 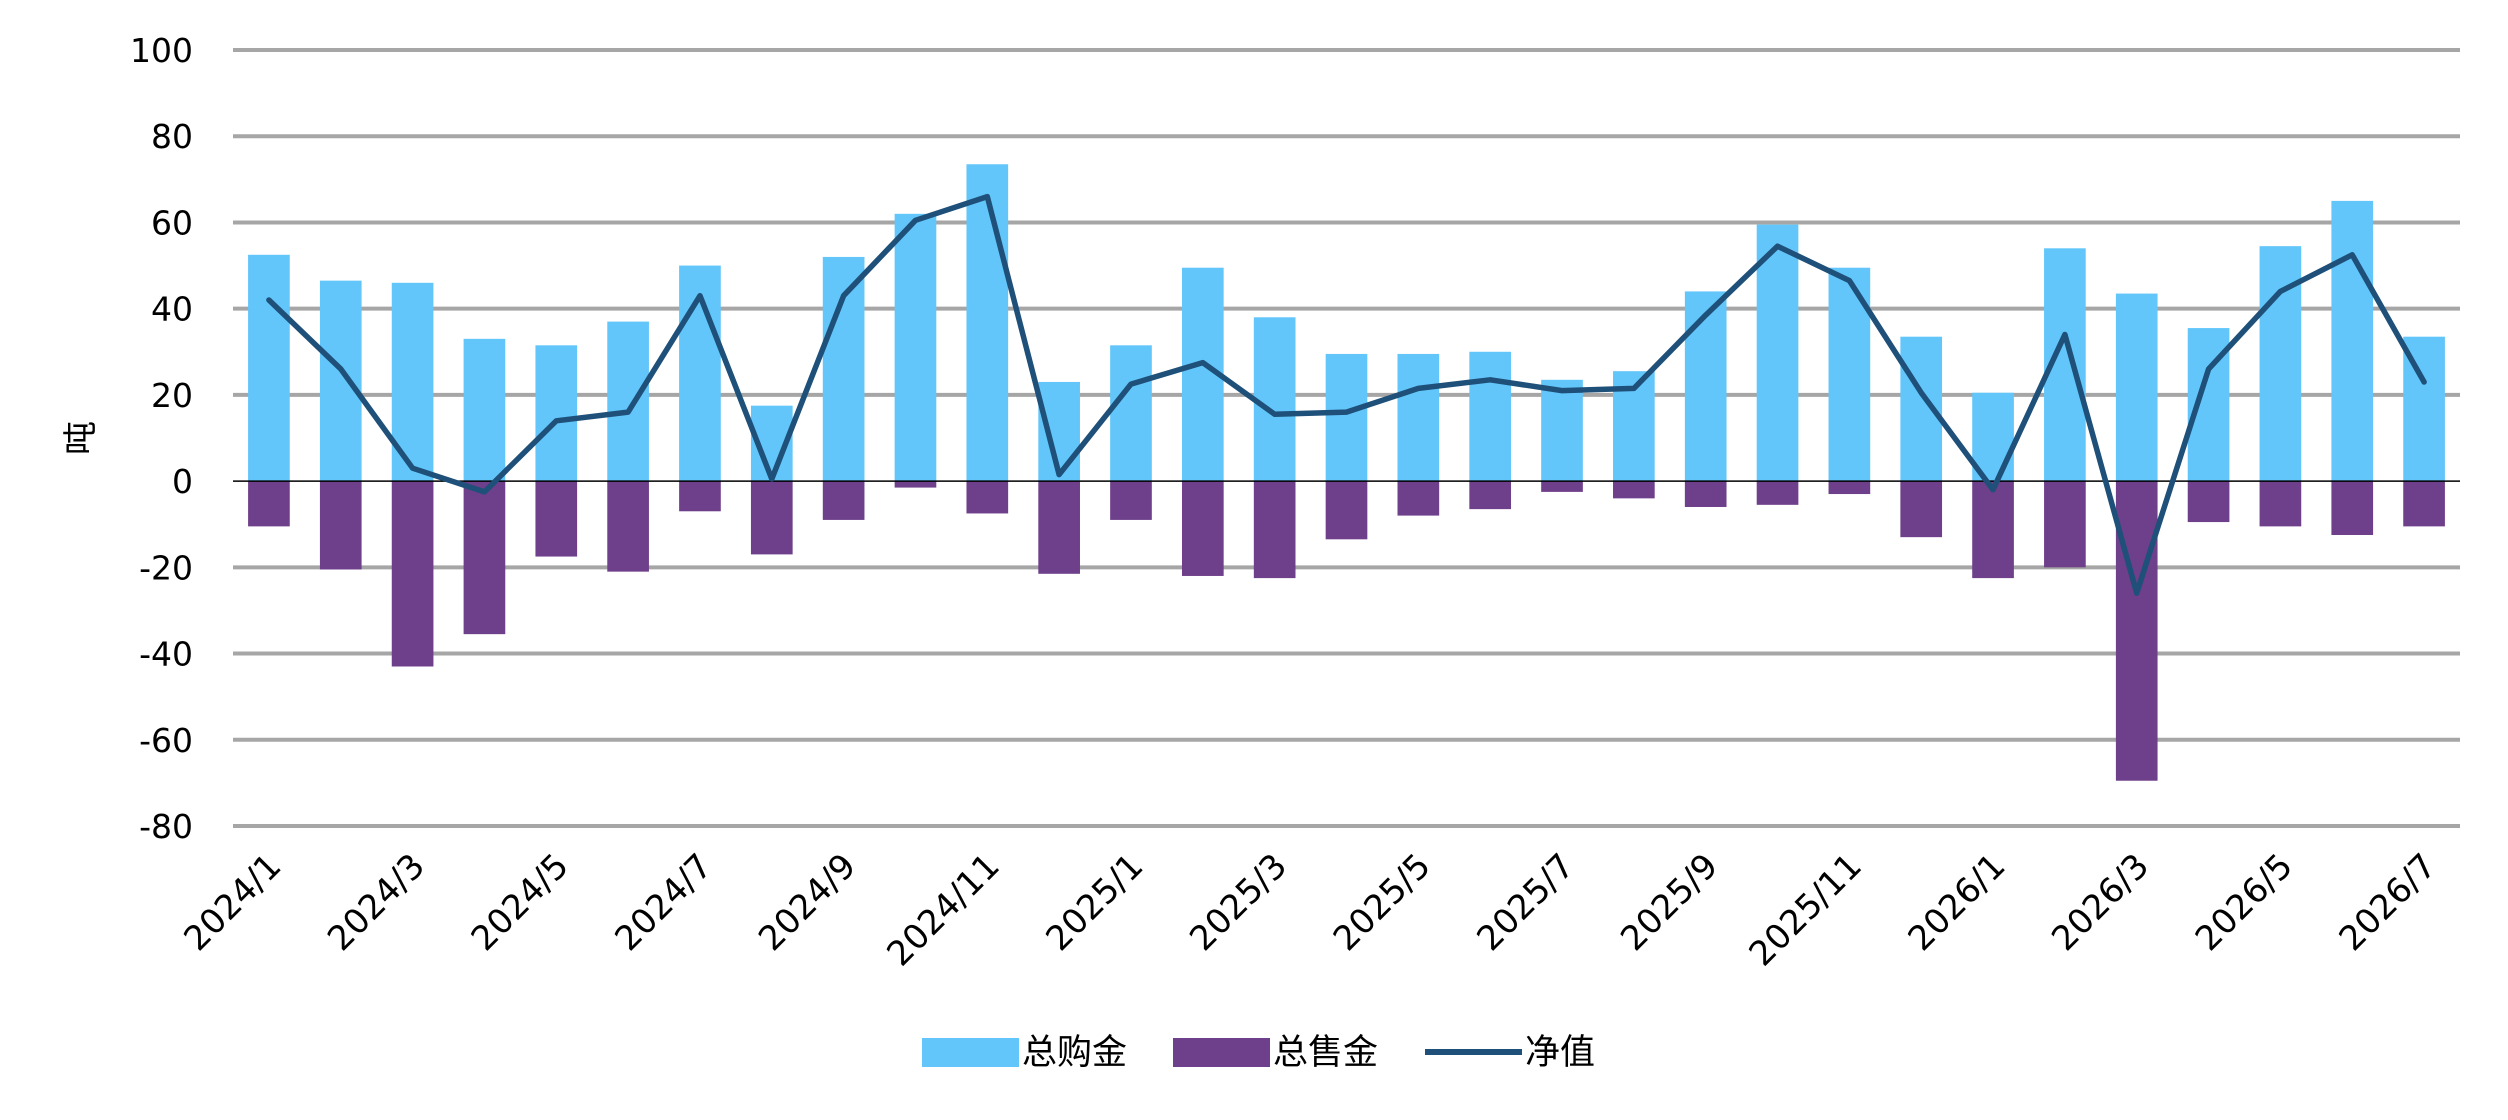 What do you see at coordinates (1526, 902) in the screenshot?
I see `x-tick-label: 2025/7` at bounding box center [1526, 902].